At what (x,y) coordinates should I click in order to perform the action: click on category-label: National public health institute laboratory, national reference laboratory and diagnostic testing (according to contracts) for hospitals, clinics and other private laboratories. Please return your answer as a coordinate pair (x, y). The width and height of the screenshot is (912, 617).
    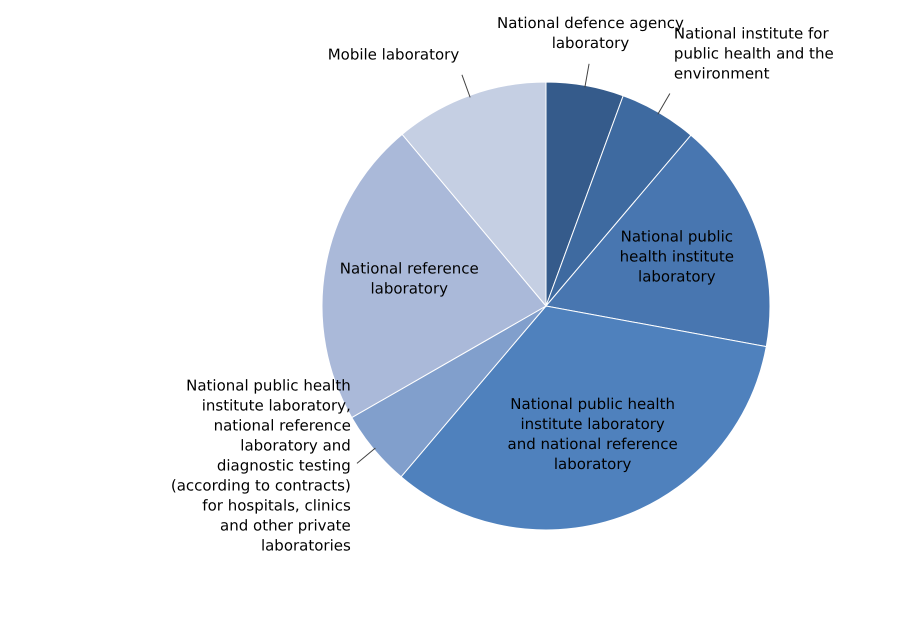
    Looking at the image, I should click on (260, 465).